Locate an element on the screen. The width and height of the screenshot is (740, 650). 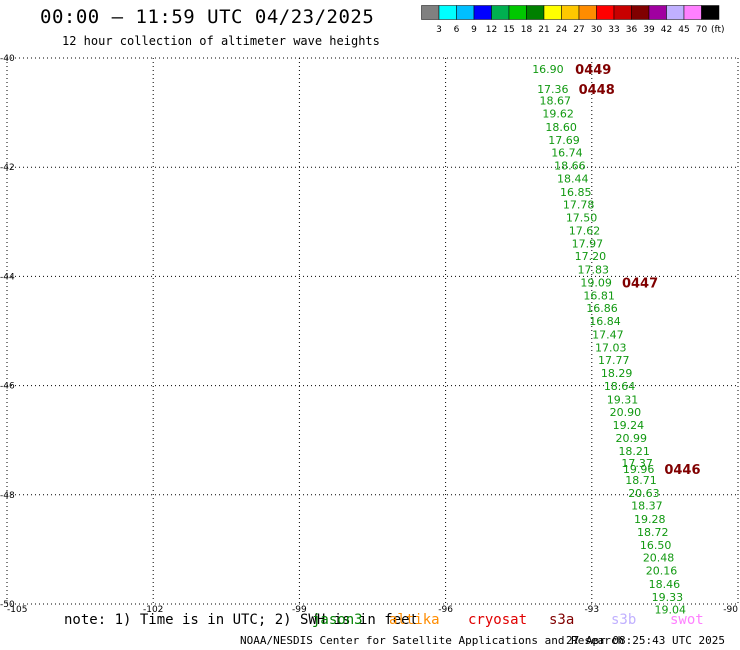
wave-height-label: 16.84 is located at coordinates (605, 321).